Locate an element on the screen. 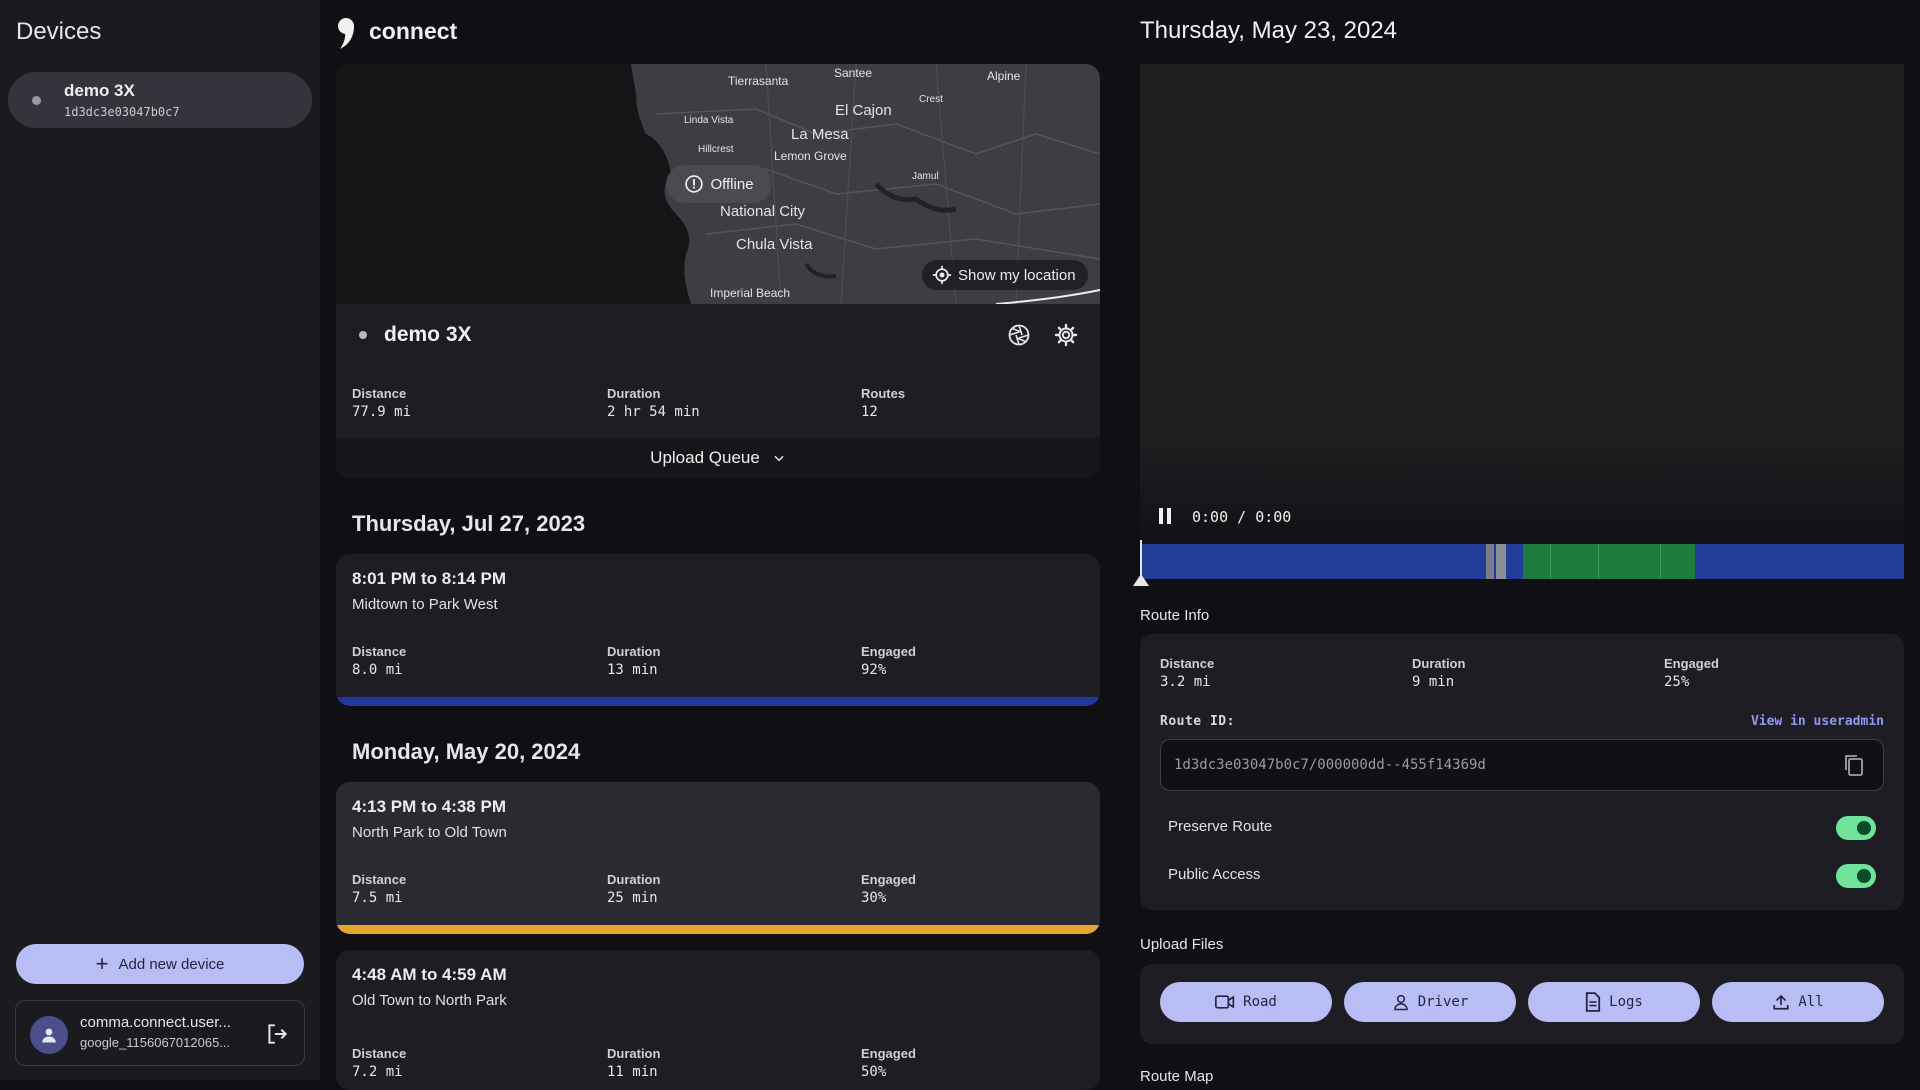  add-device-button: + Add new device is located at coordinates (160, 964).